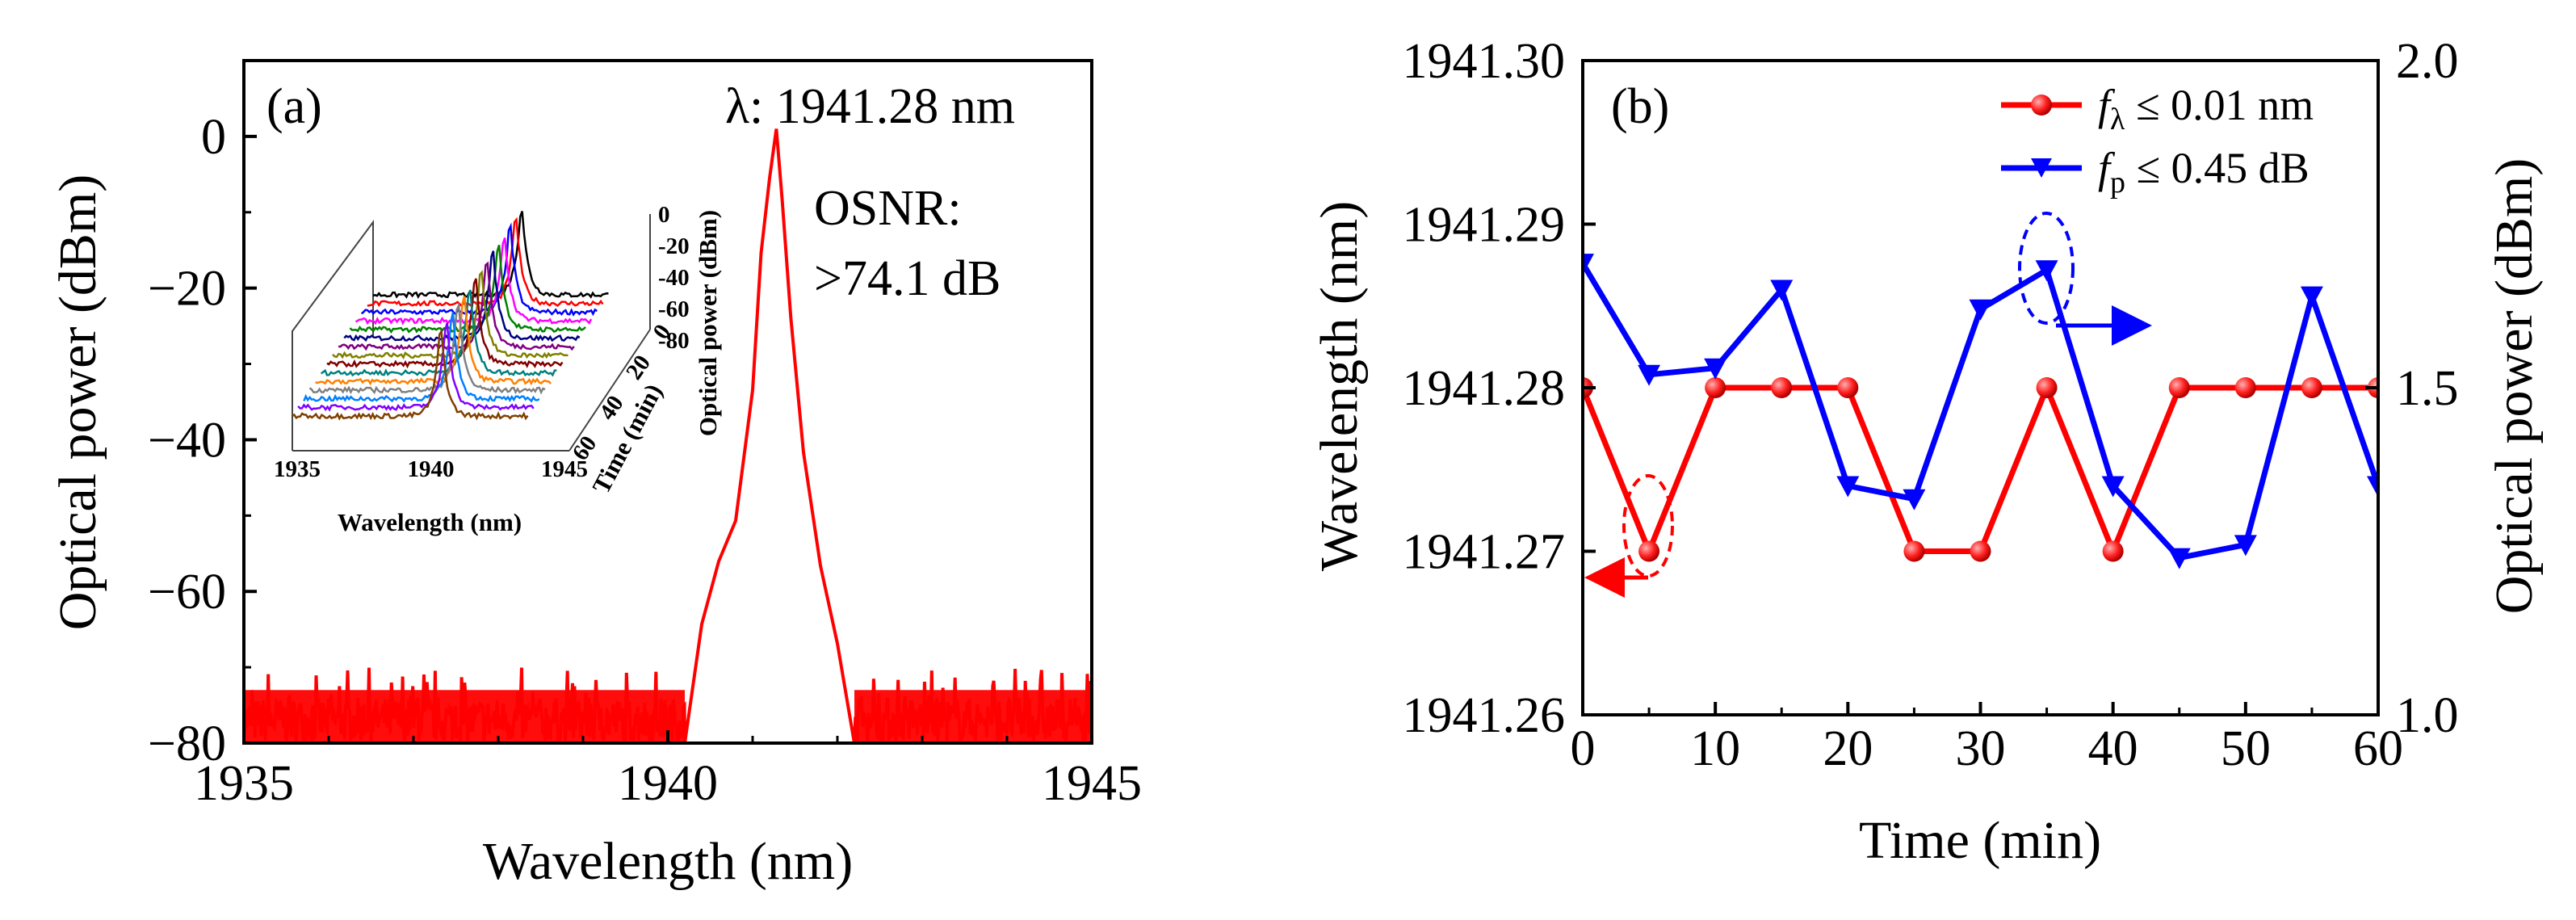 This screenshot has width=2576, height=920. Describe the element at coordinates (1484, 715) in the screenshot. I see `panel-b-y-left-tick-label: 1941.26` at that location.